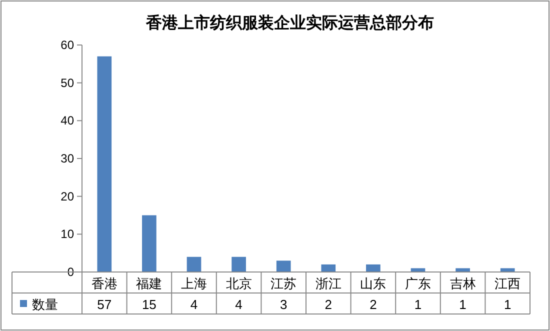 This screenshot has height=331, width=550. Describe the element at coordinates (328, 283) in the screenshot. I see `x-tick-label: 浙江` at that location.